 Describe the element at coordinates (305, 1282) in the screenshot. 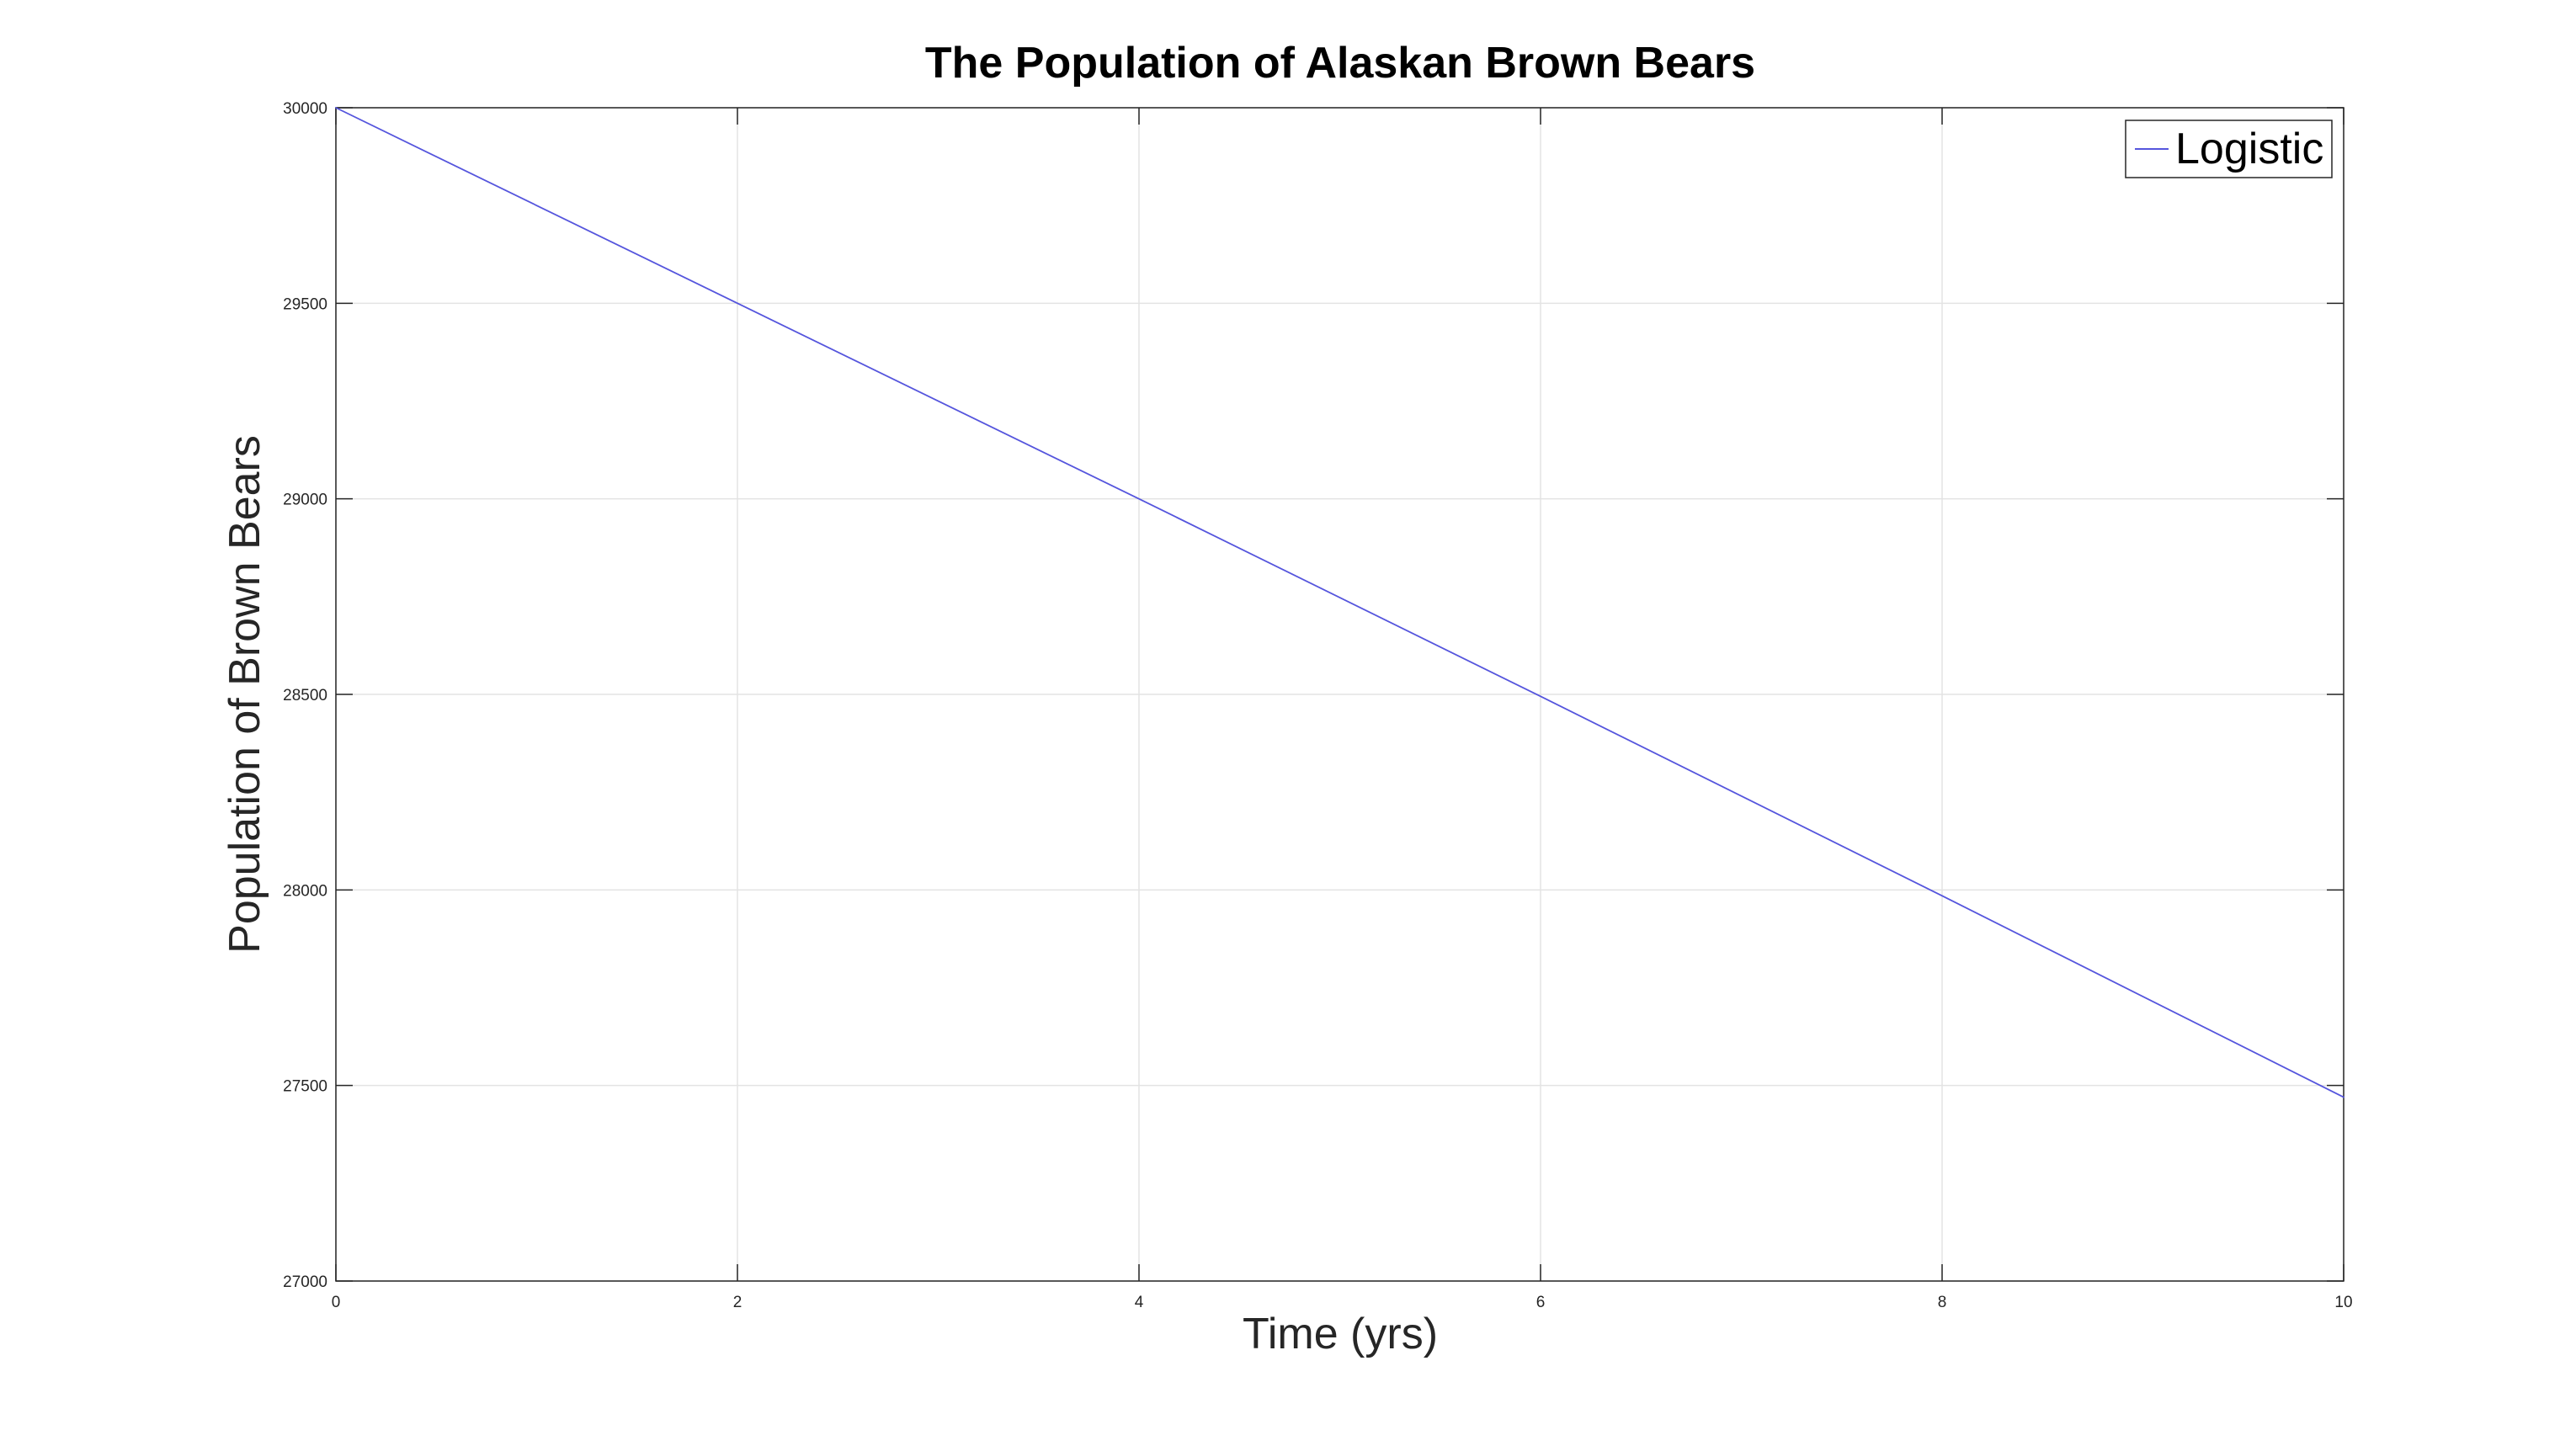

I see `y-tick-label: 27000` at that location.